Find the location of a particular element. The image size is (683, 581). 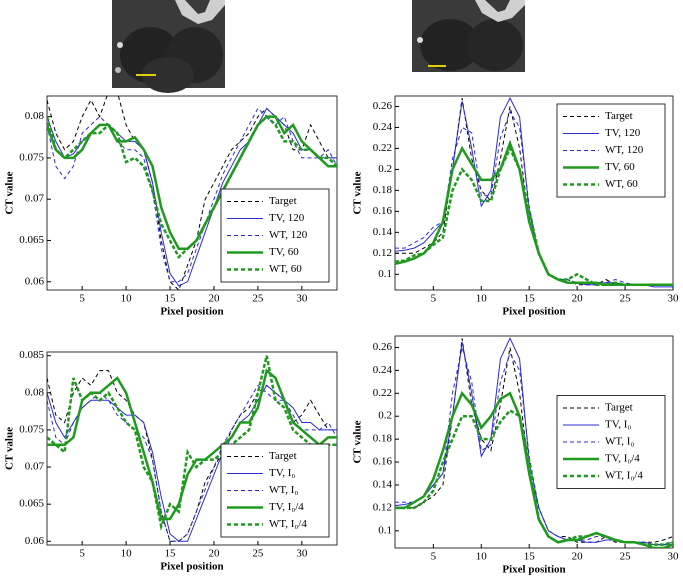

y-tick-label: 0.26 is located at coordinates (383, 347).